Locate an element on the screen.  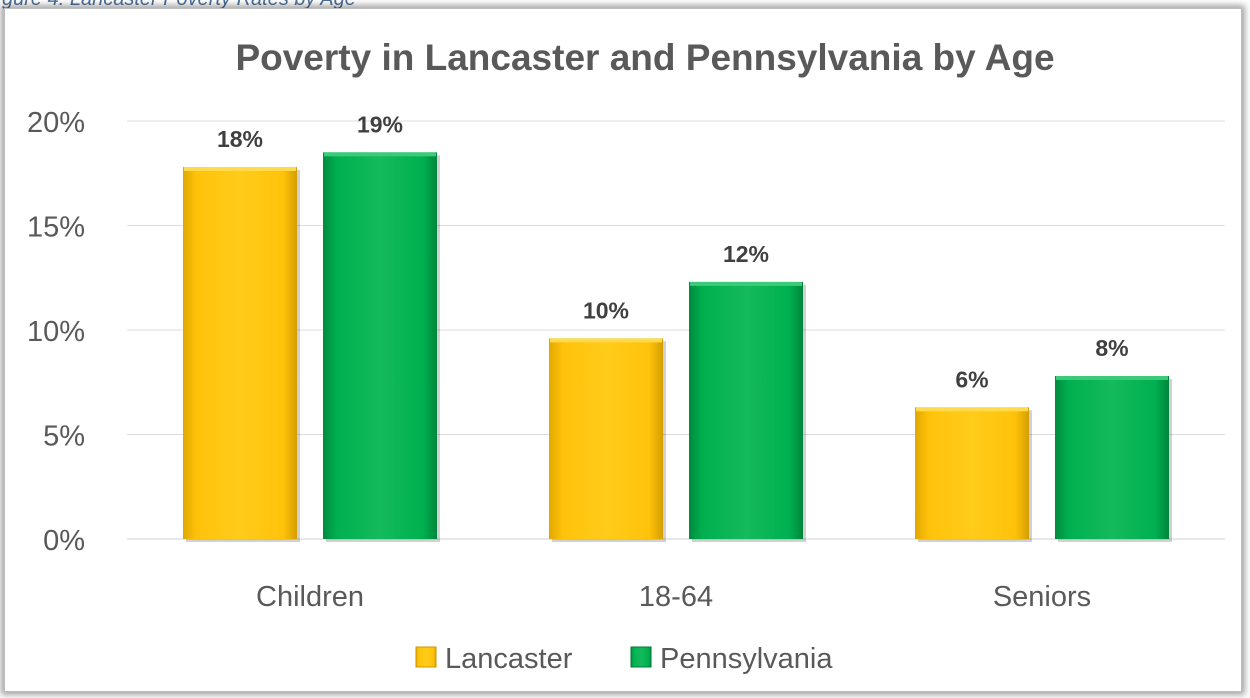
data-label: 6% is located at coordinates (971, 379).